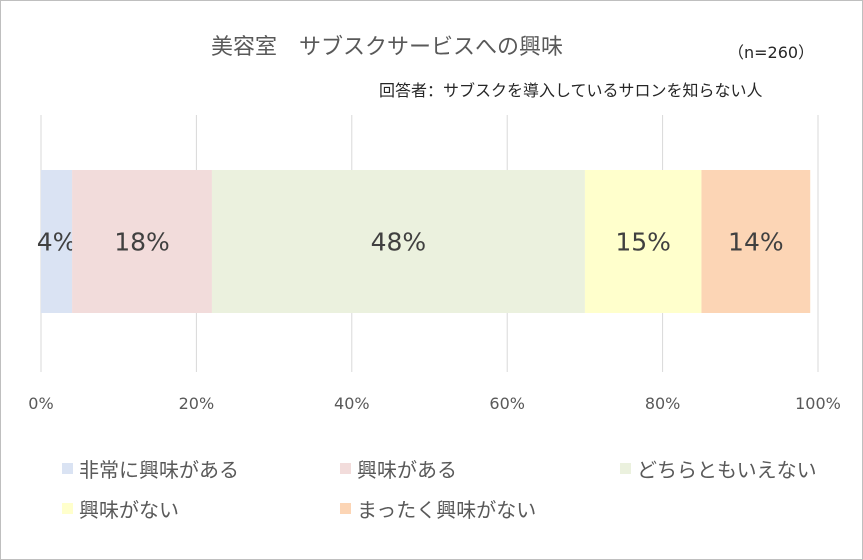  I want to click on x-tick-label: 60%, so click(507, 403).